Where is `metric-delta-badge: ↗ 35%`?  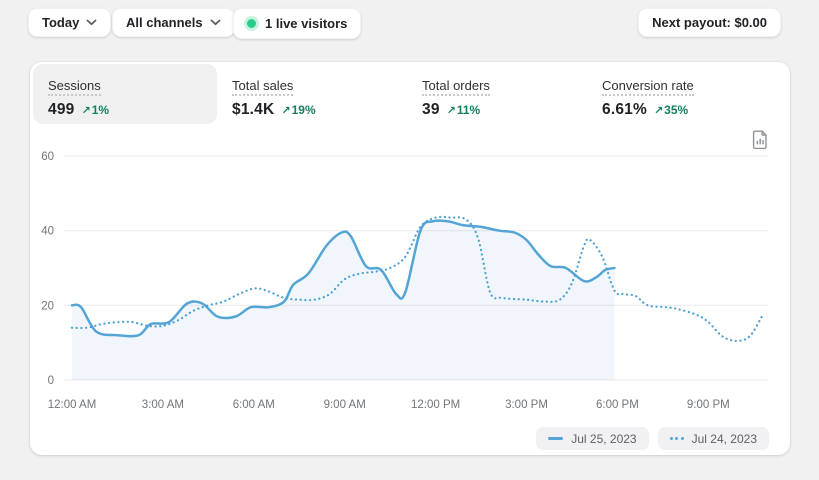
metric-delta-badge: ↗ 35% is located at coordinates (671, 110).